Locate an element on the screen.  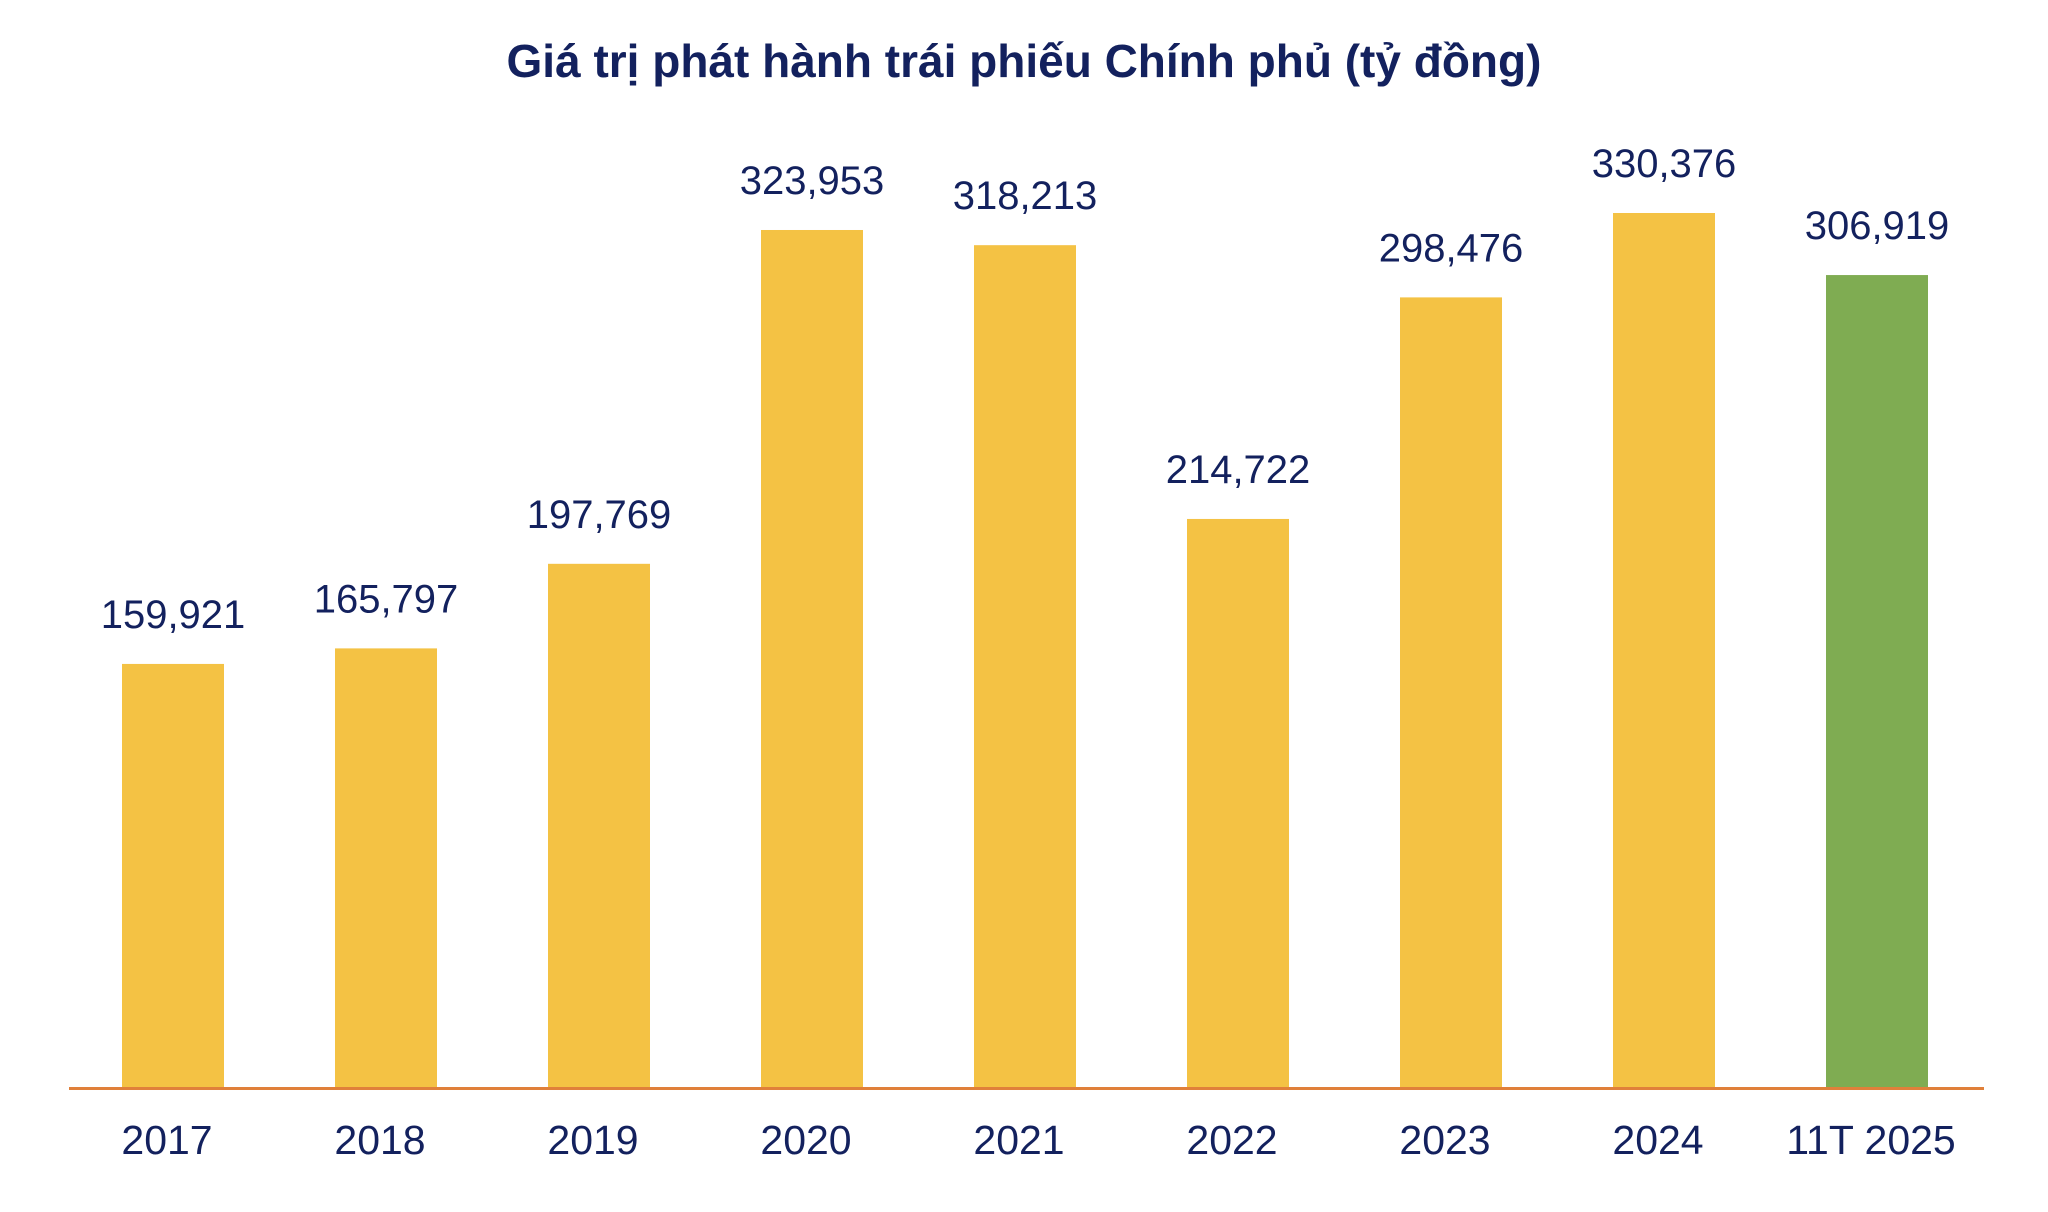
data-label: 165,797 is located at coordinates (386, 599).